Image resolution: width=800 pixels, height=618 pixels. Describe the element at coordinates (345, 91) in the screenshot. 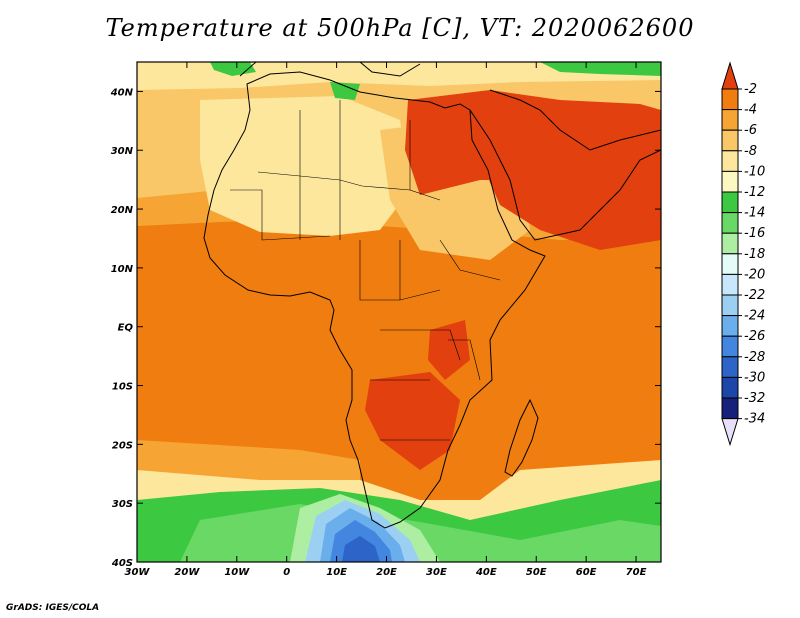

I see `north-green-area` at that location.